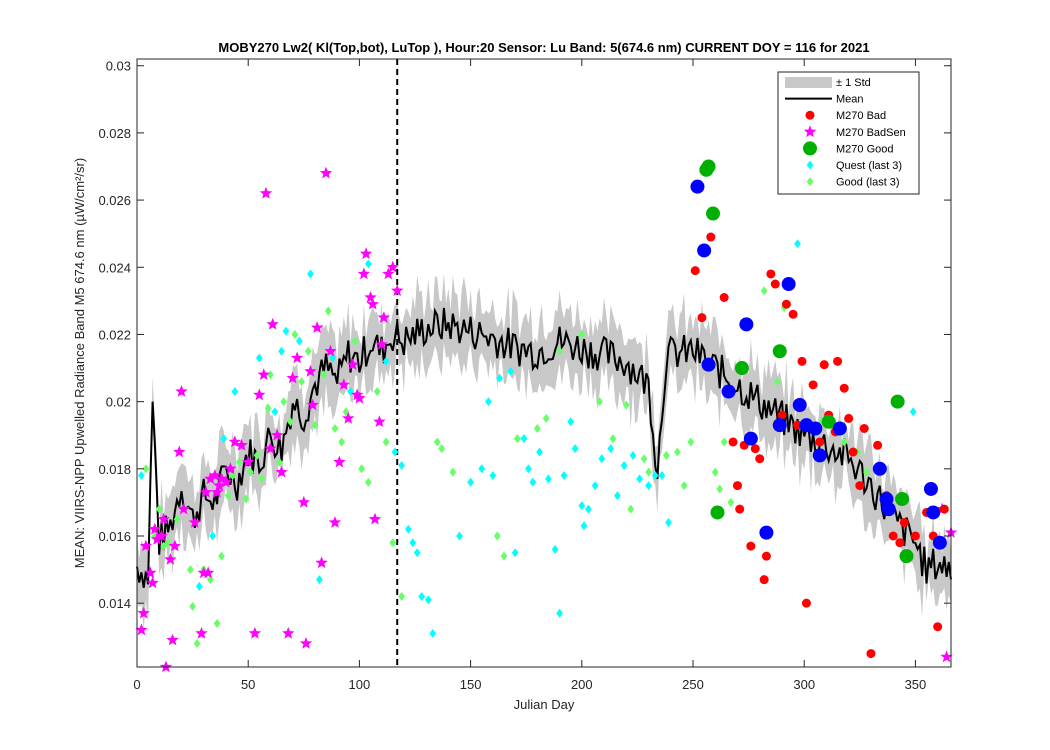 The image size is (1050, 750). I want to click on y-tick-label: 0.028, so click(114, 133).